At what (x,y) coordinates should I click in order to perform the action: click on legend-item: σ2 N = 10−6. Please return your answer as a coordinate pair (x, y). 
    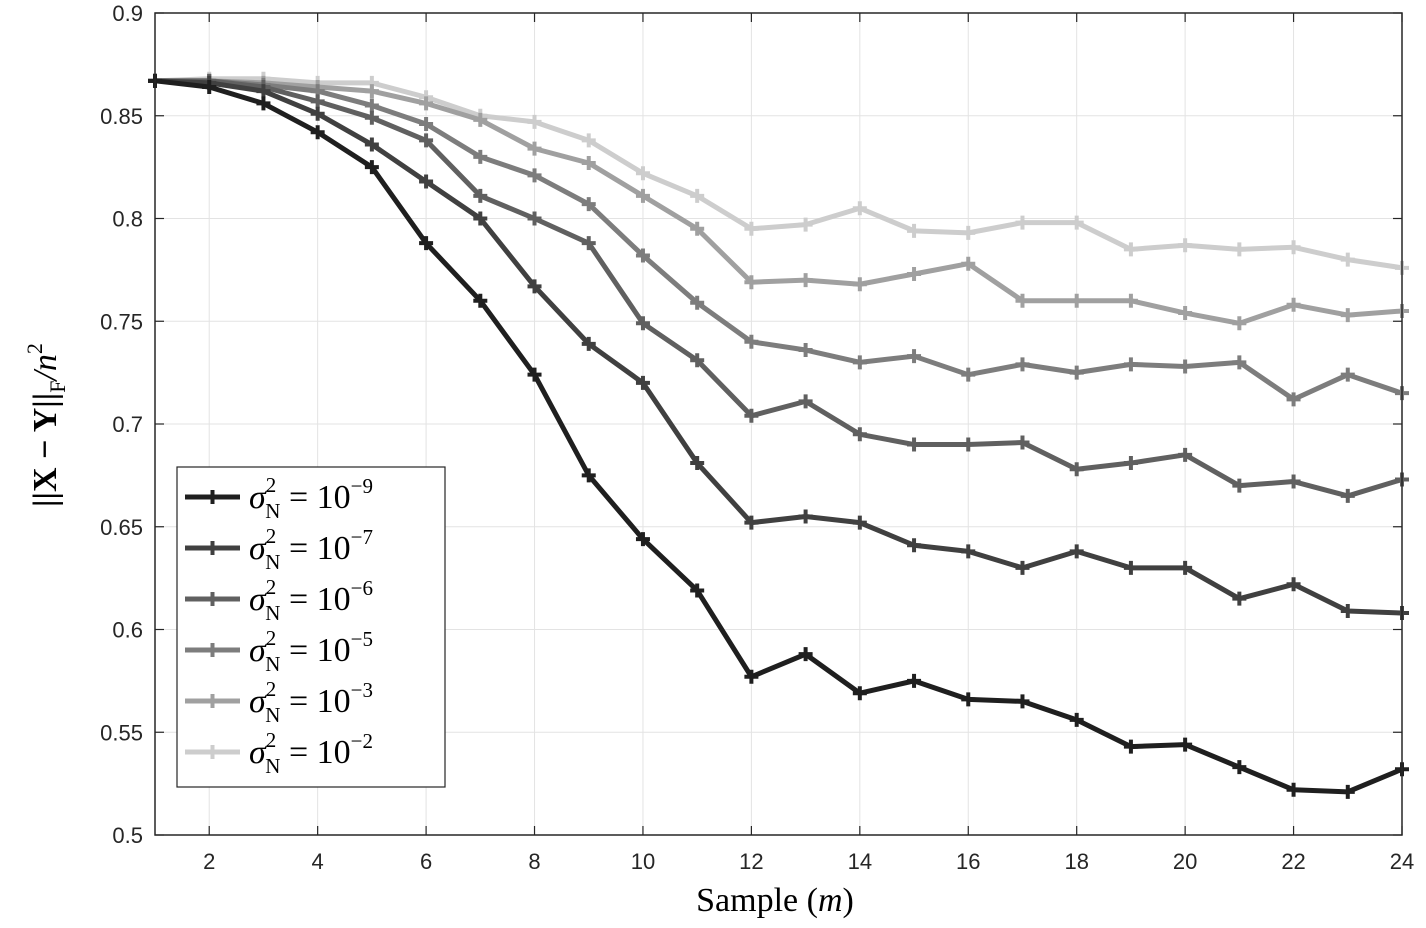
    Looking at the image, I should click on (279, 600).